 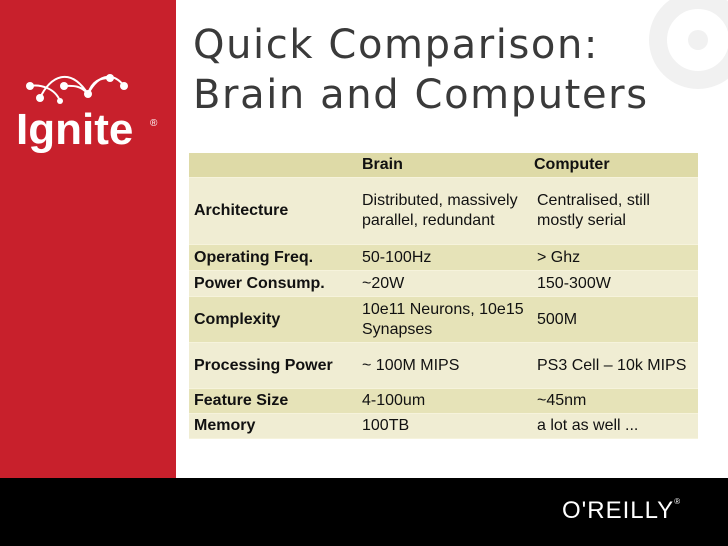 I want to click on row-label: Power Consump., so click(x=273, y=284).